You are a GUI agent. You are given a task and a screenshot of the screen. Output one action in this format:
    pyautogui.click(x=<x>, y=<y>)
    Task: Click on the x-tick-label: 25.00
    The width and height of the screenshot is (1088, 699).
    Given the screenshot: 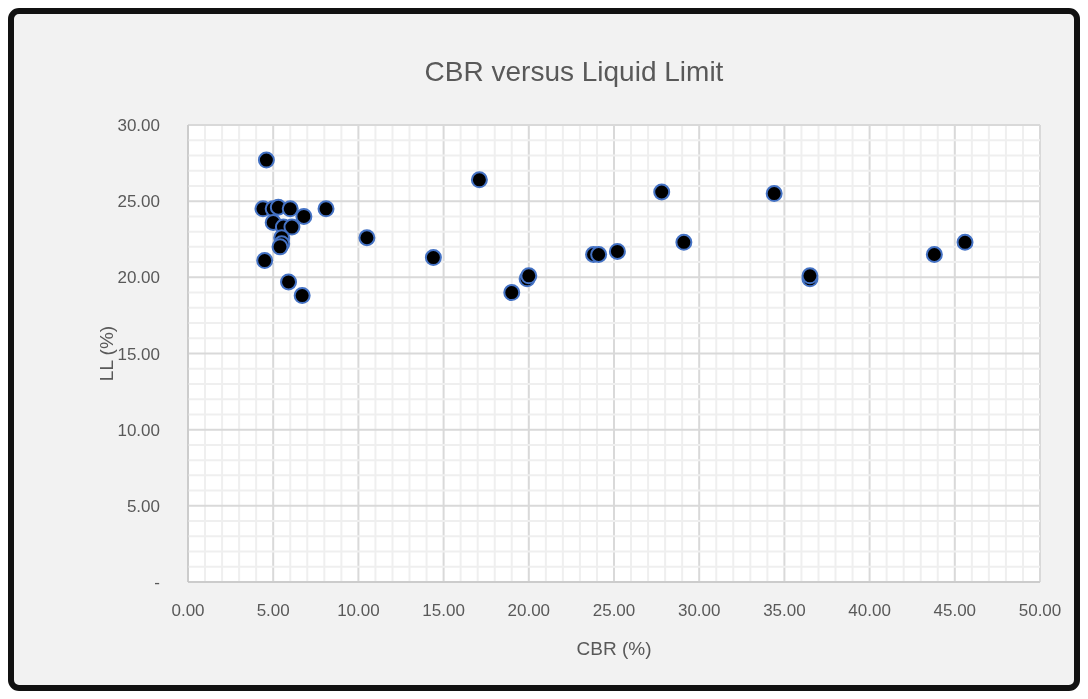 What is the action you would take?
    pyautogui.click(x=614, y=610)
    